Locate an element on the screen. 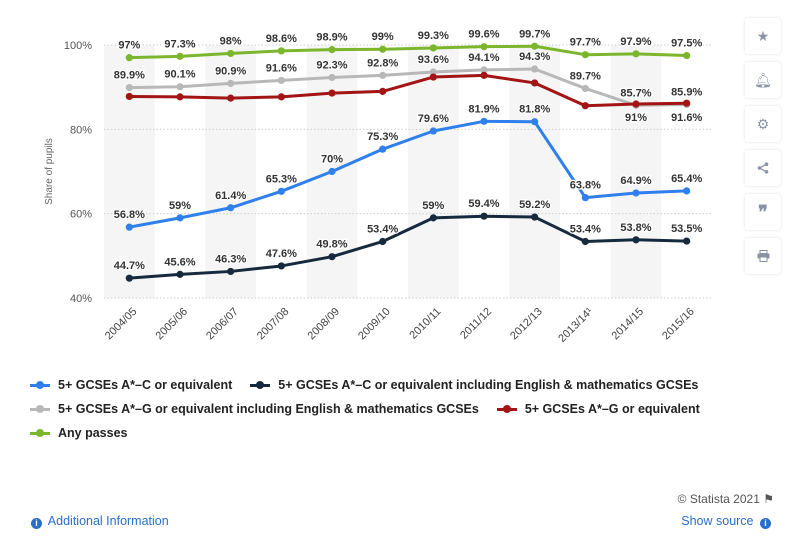 This screenshot has width=800, height=557. data-label: 81.8% is located at coordinates (534, 110).